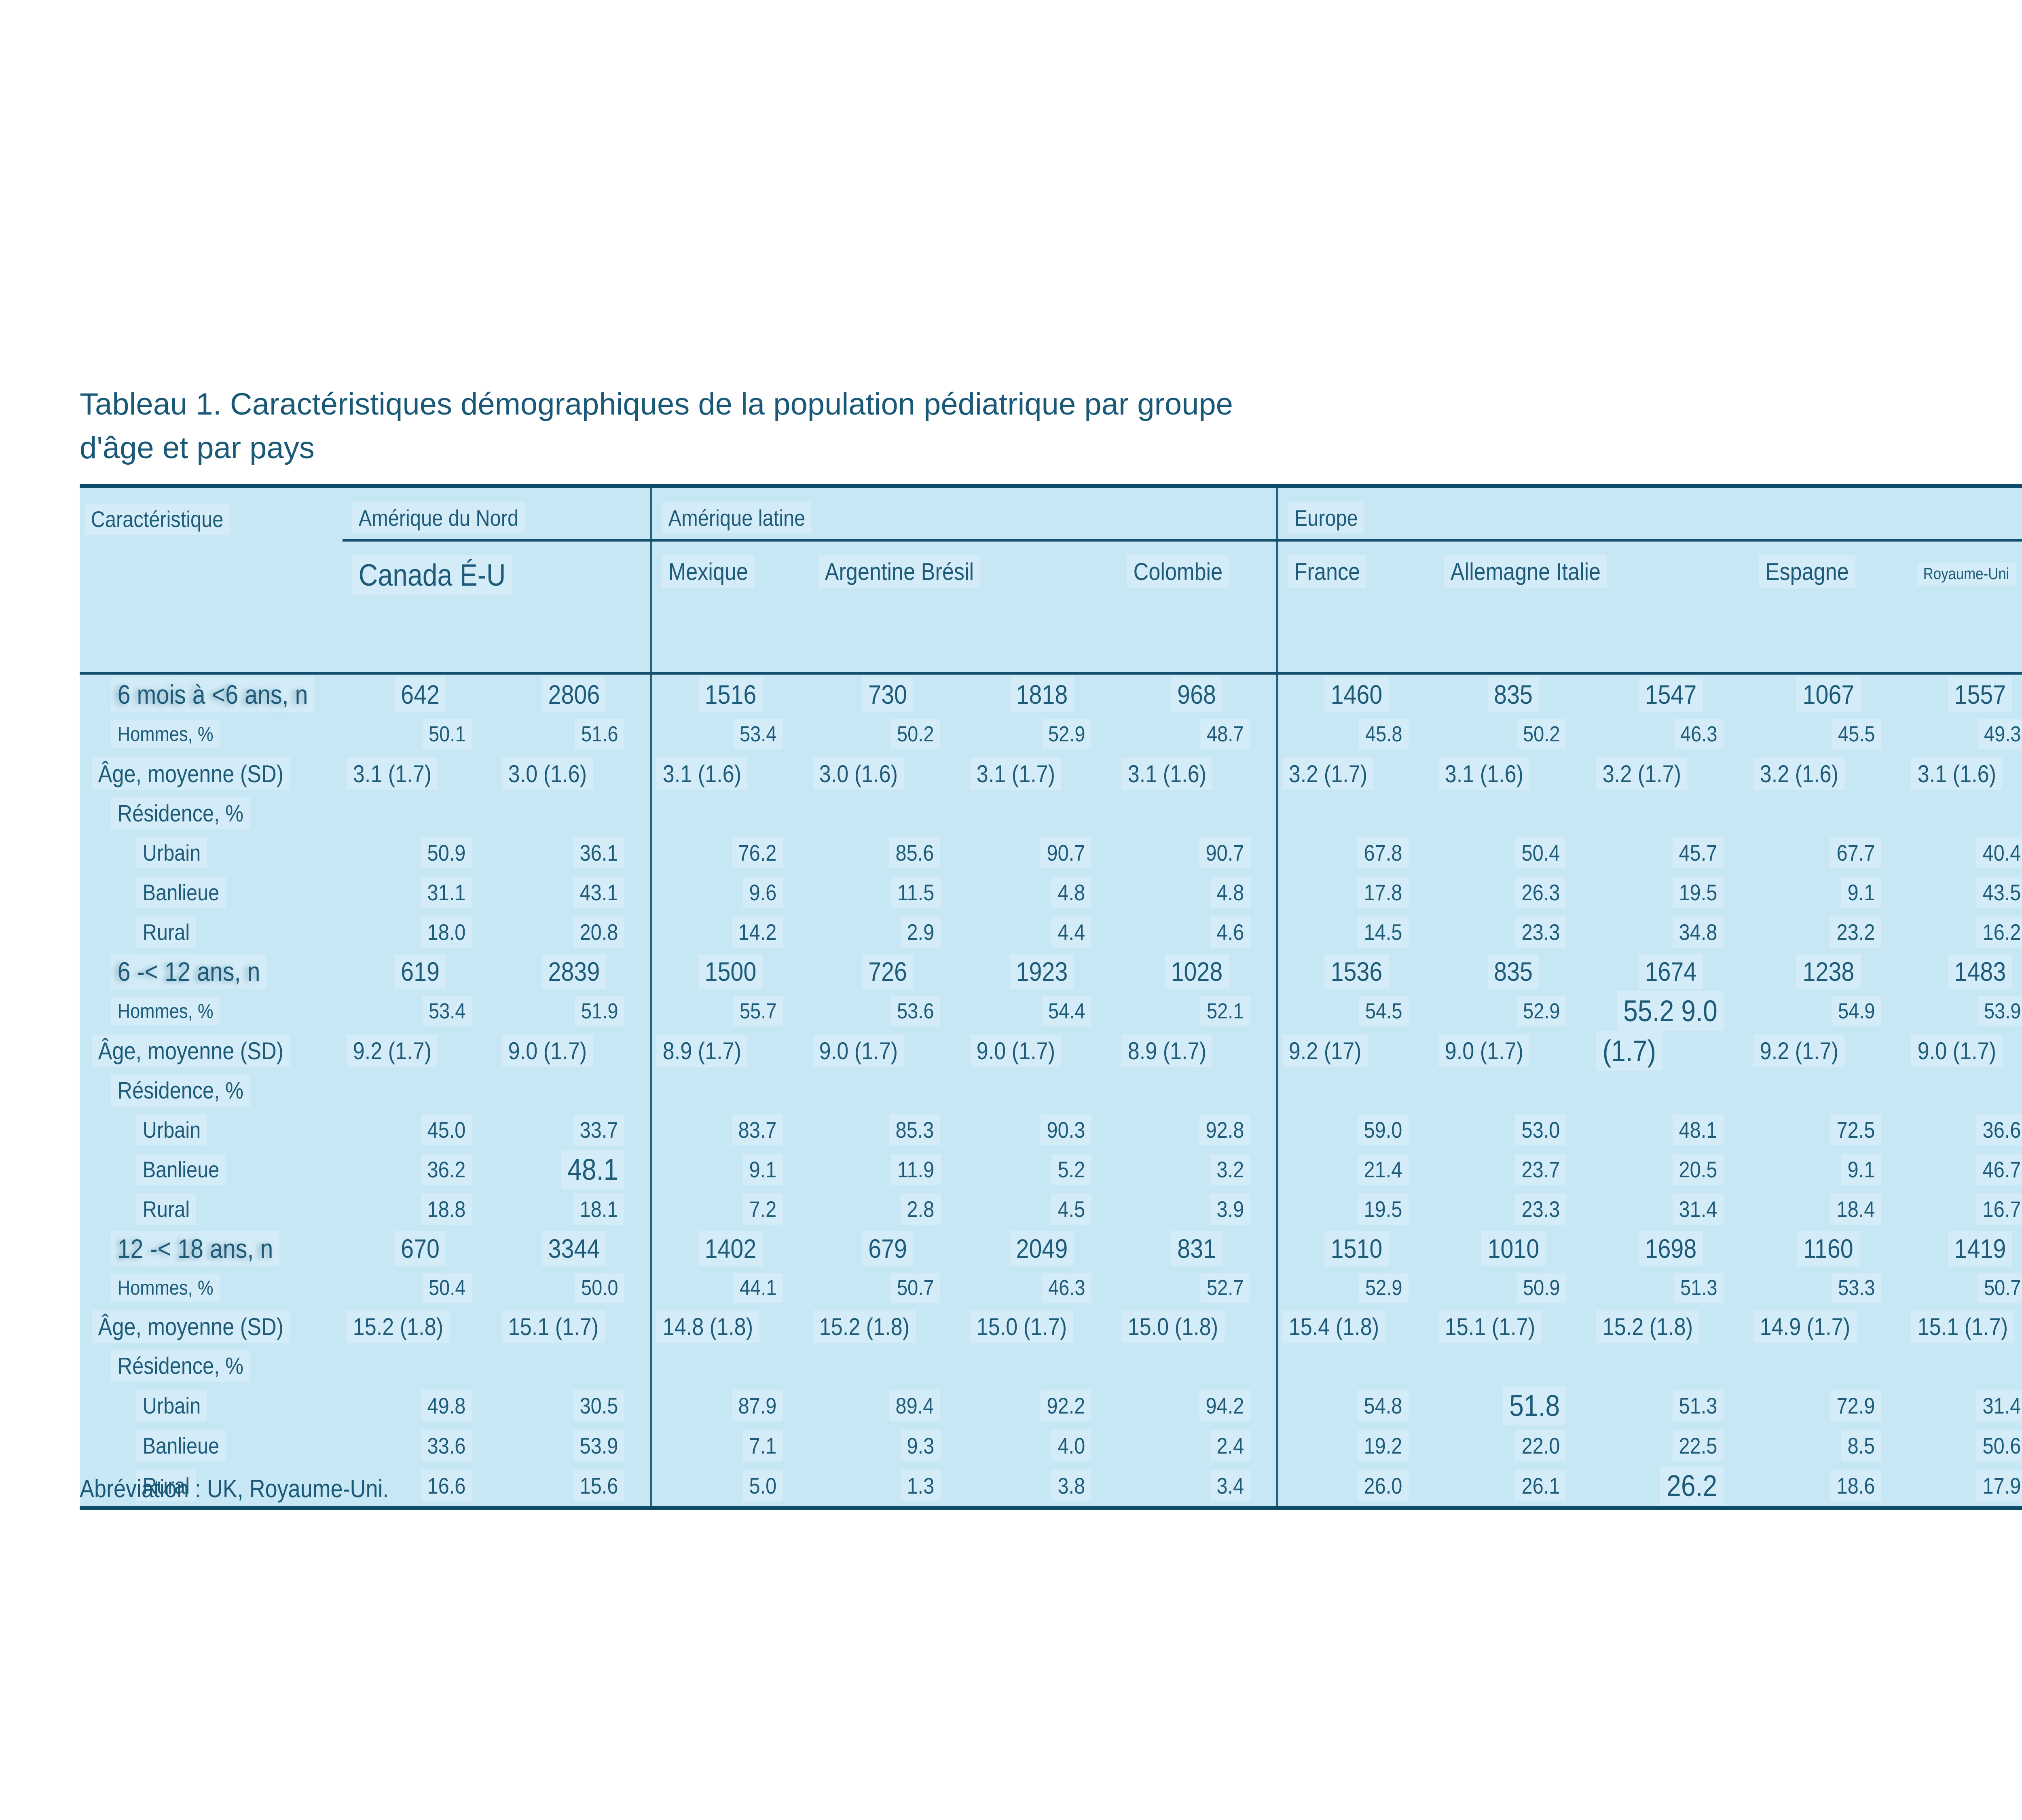 This screenshot has width=2022, height=1820. What do you see at coordinates (599, 853) in the screenshot?
I see `cell-value: 36.1` at bounding box center [599, 853].